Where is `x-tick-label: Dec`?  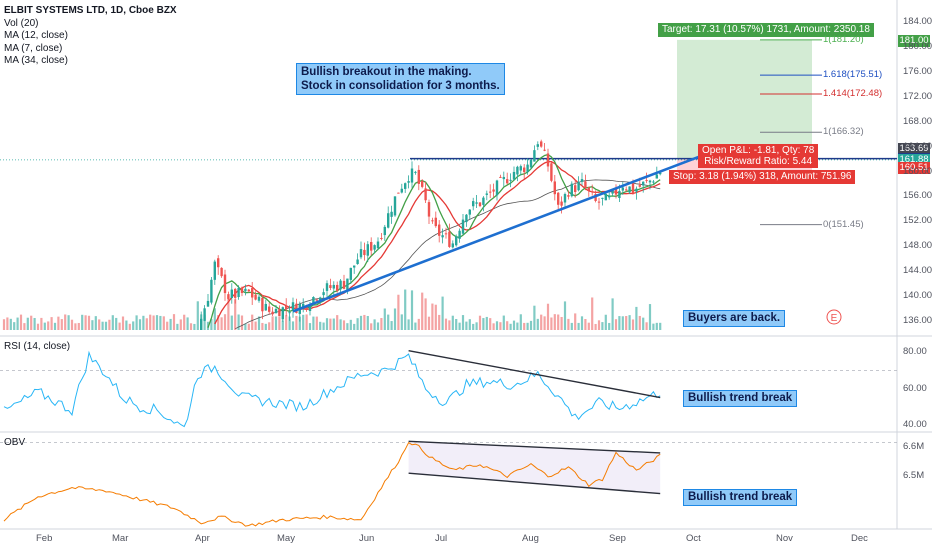
x-tick-label: Dec is located at coordinates (859, 538).